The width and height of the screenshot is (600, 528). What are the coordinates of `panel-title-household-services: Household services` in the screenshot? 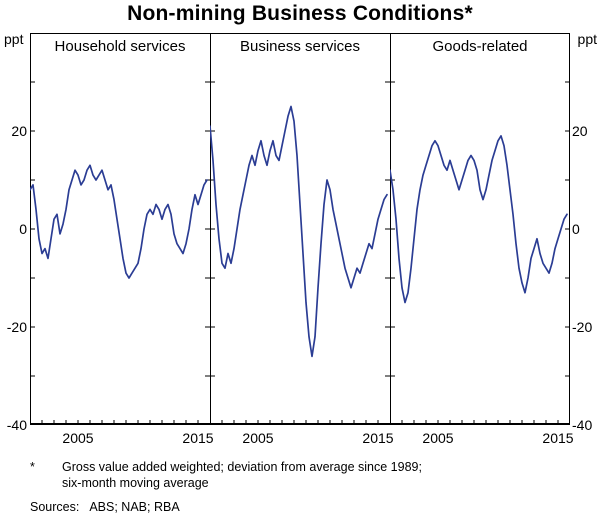 It's located at (120, 46).